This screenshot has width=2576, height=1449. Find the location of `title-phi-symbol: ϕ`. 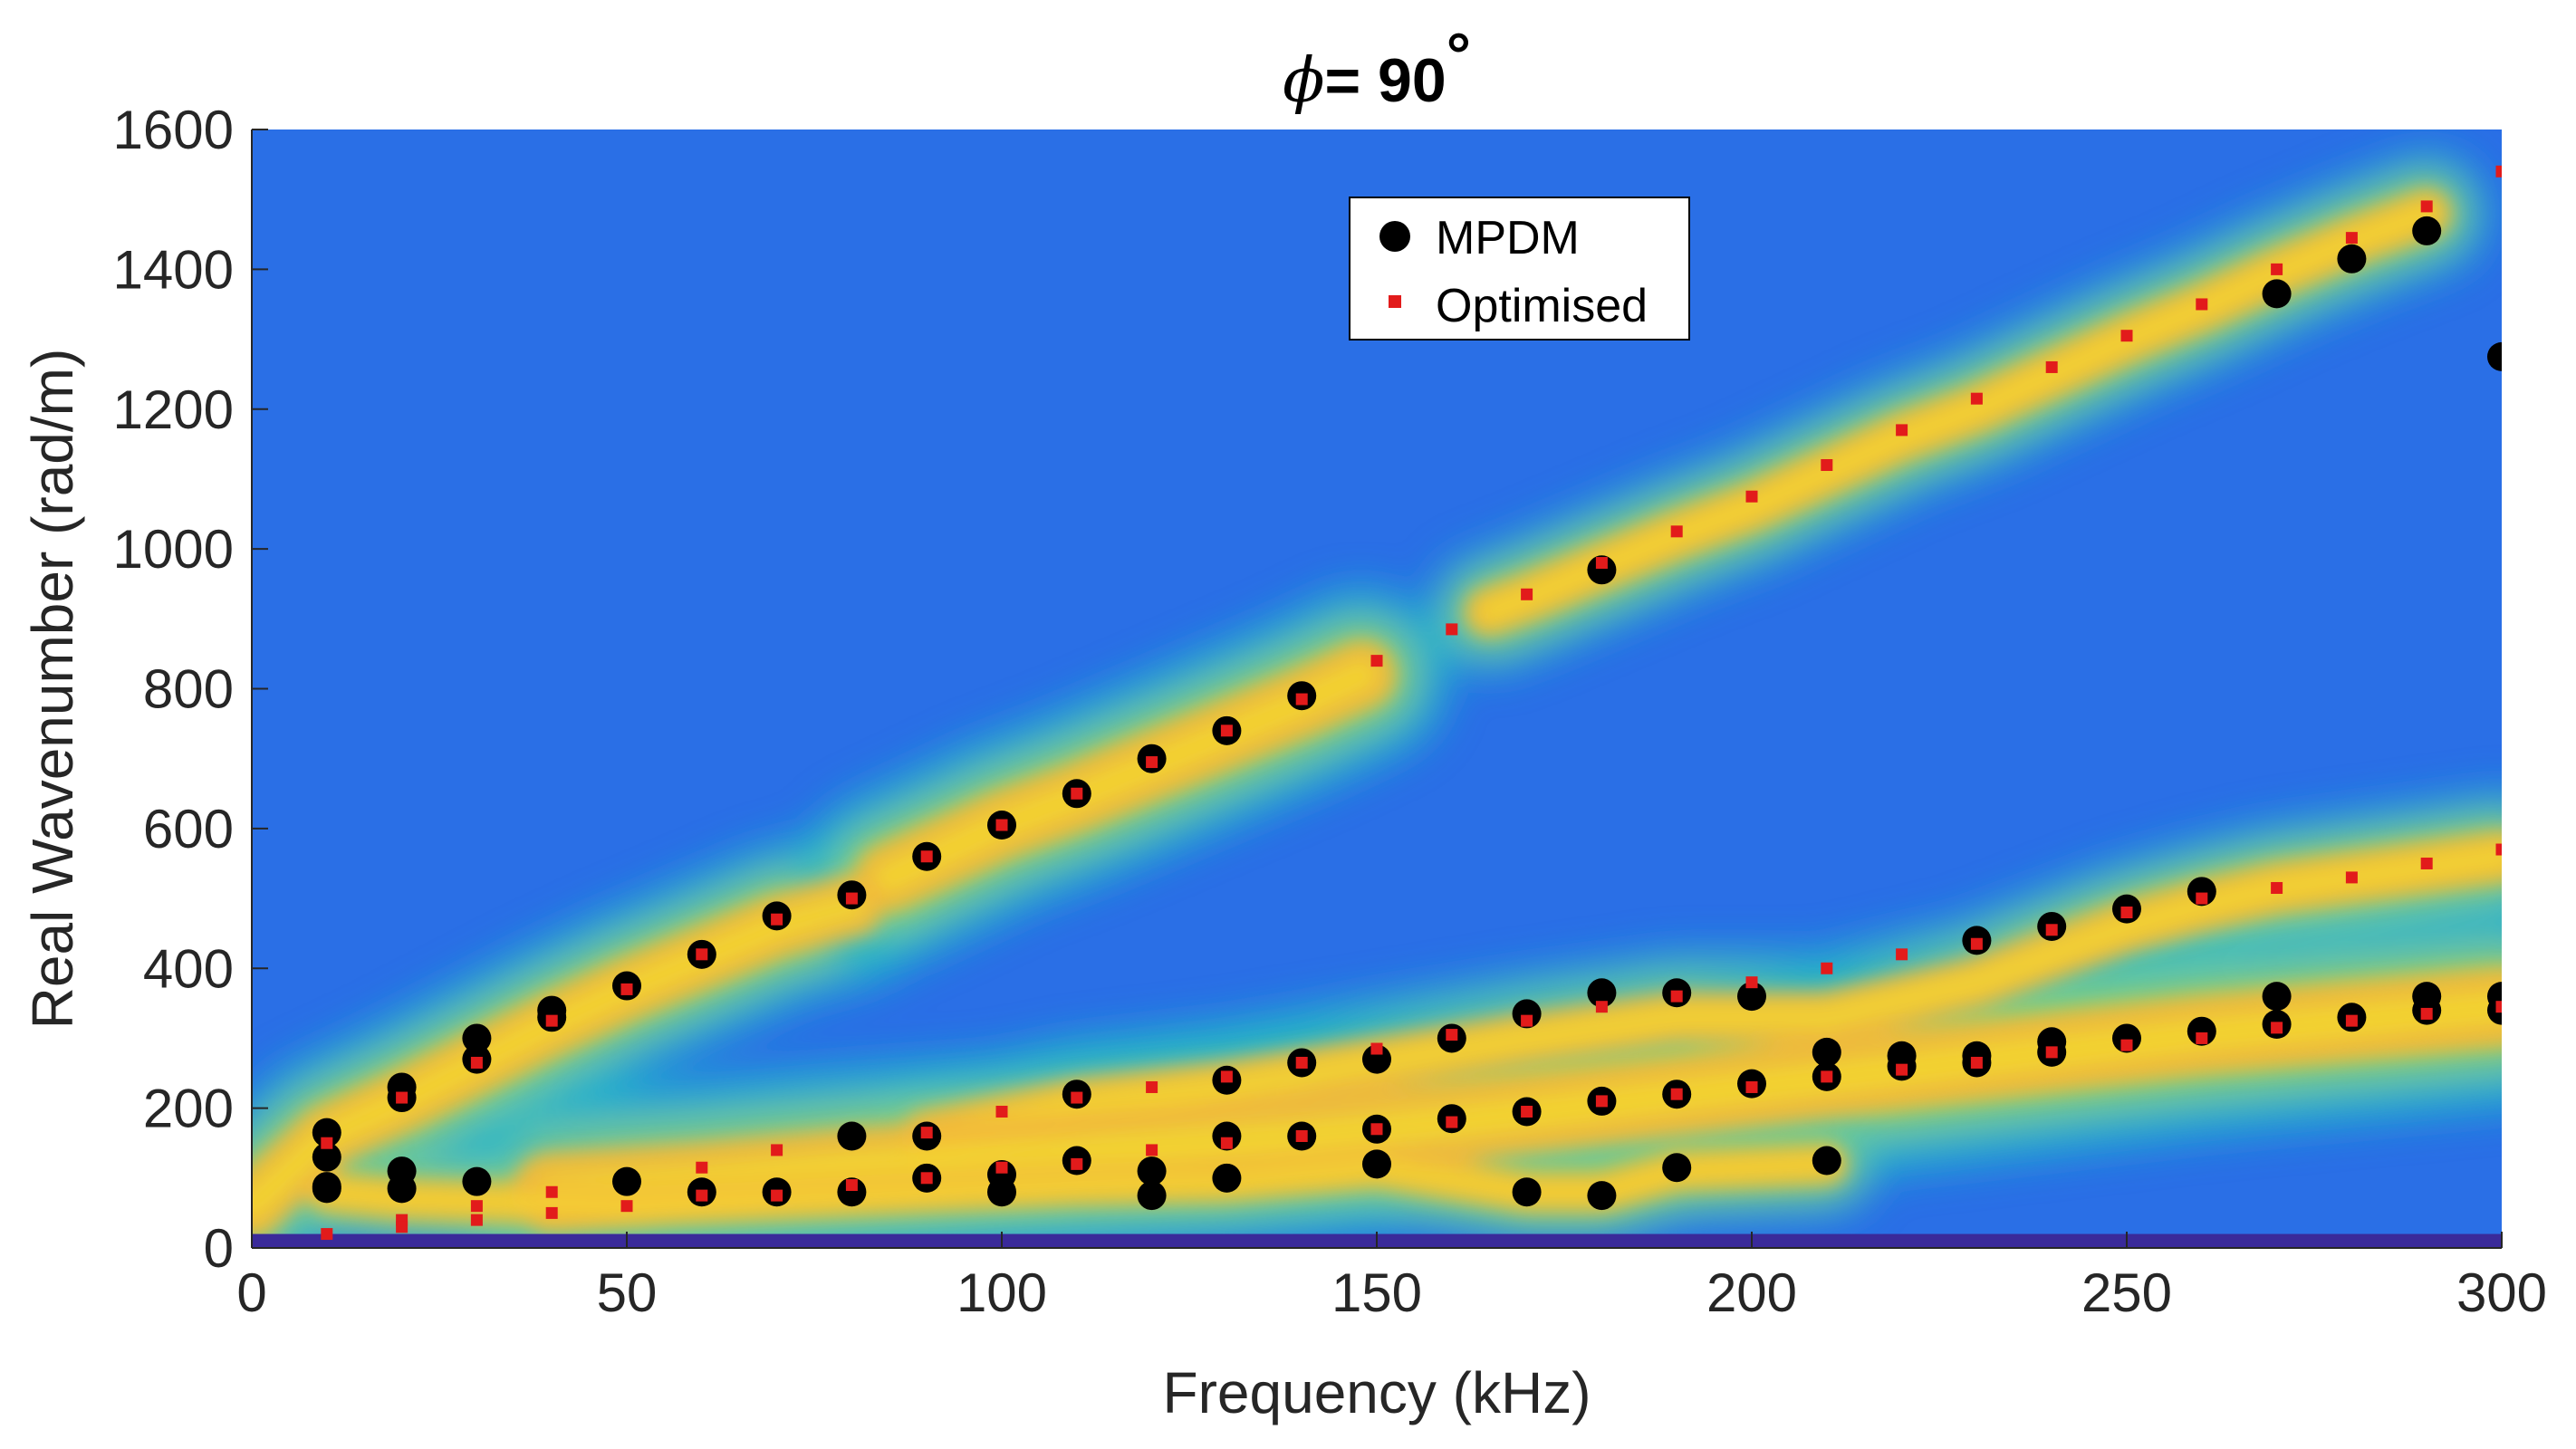

title-phi-symbol: ϕ is located at coordinates (1303, 81).